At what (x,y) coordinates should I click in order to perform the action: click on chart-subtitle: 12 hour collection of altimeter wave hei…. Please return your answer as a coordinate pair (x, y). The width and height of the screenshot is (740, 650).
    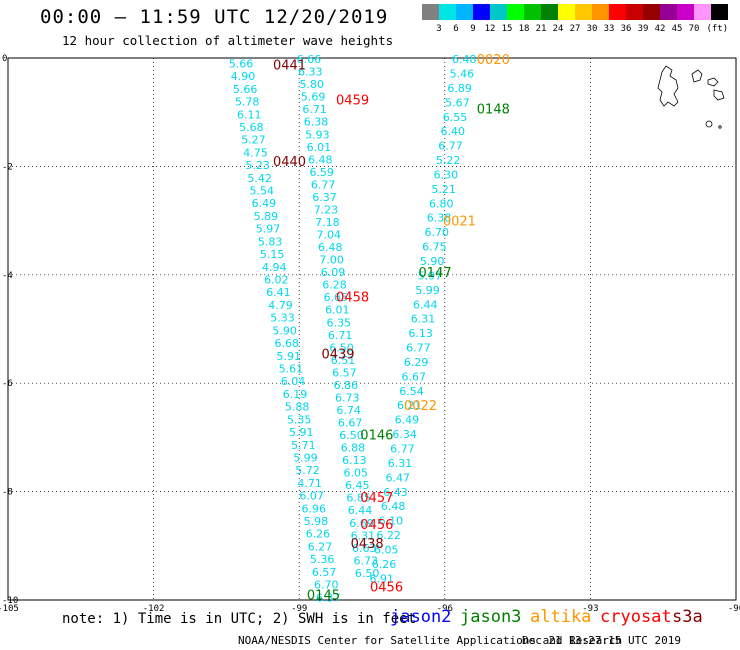
    Looking at the image, I should click on (228, 40).